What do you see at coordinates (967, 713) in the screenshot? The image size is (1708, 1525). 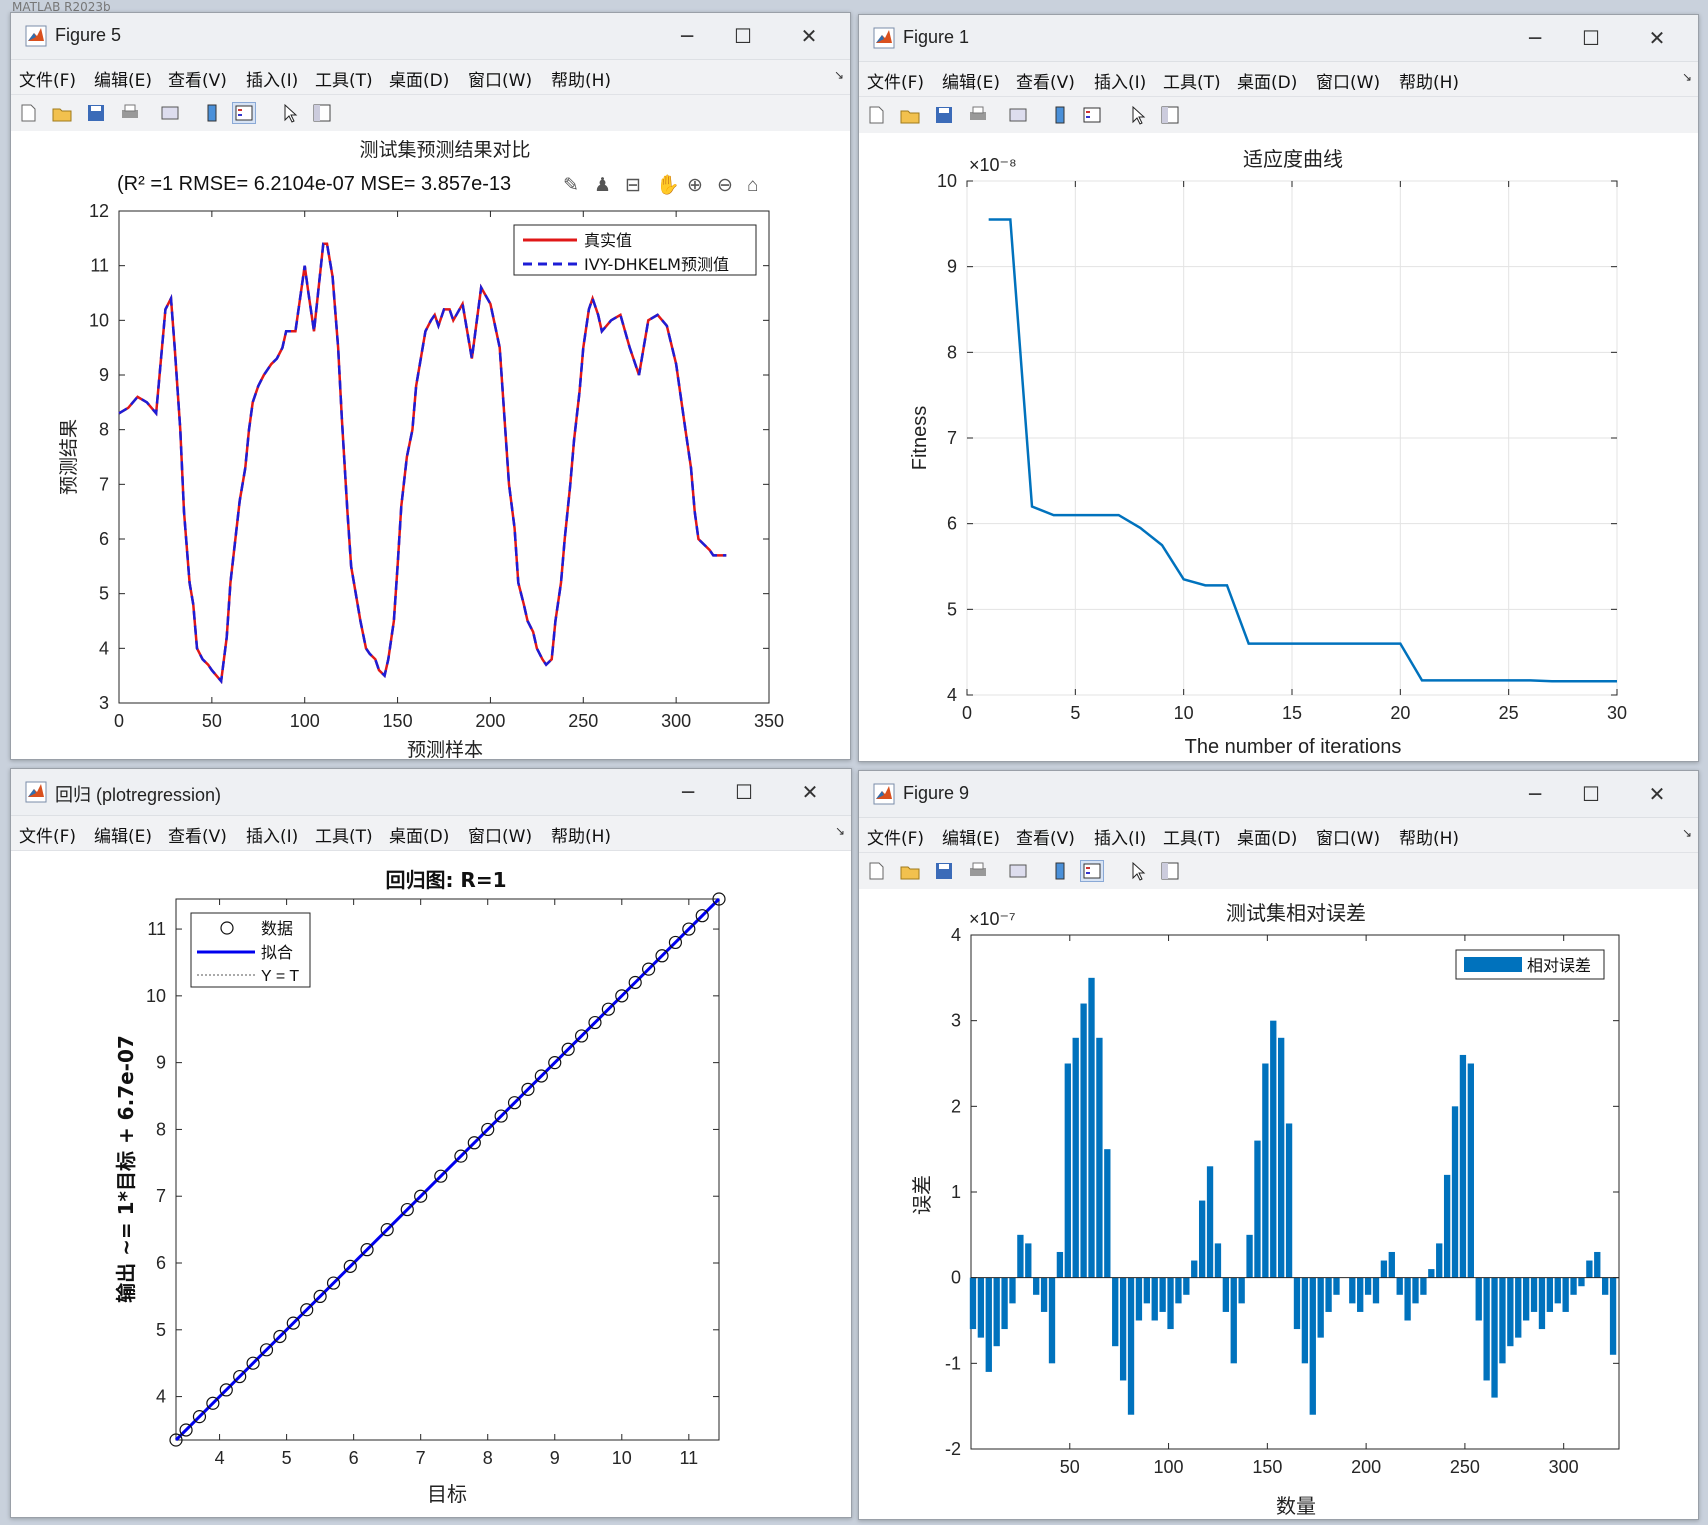 I see `x-tick-label: 0` at bounding box center [967, 713].